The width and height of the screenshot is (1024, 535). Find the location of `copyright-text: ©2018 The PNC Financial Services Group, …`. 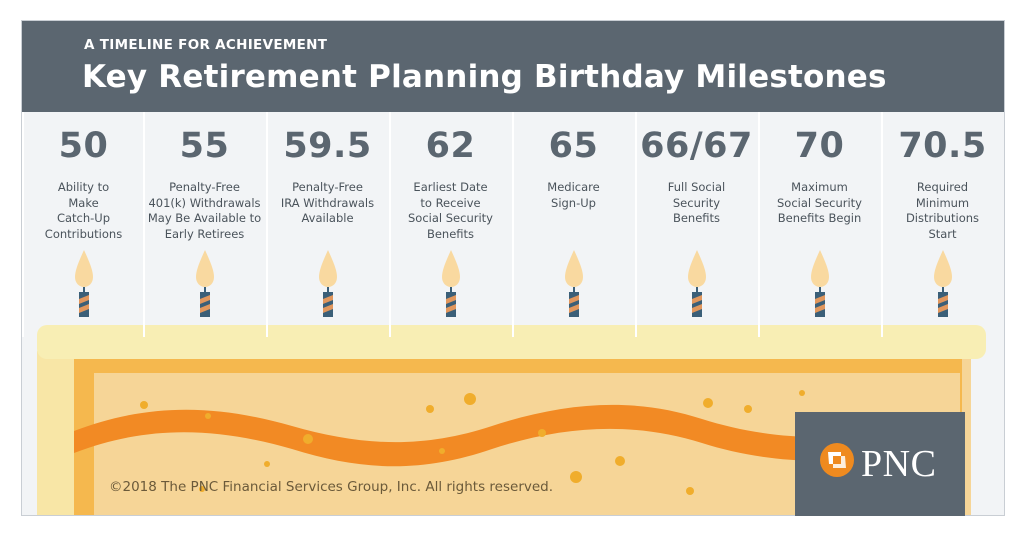

copyright-text: ©2018 The PNC Financial Services Group, … is located at coordinates (331, 487).